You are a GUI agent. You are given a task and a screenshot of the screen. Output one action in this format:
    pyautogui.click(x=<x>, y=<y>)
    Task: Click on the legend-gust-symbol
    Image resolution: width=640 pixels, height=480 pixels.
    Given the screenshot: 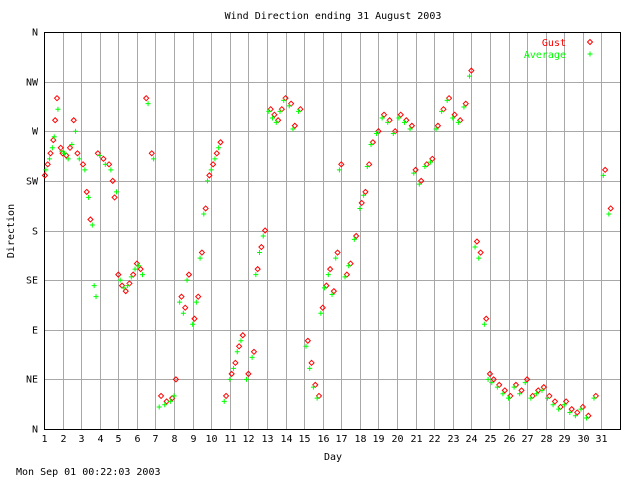 What is the action you would take?
    pyautogui.click(x=590, y=42)
    